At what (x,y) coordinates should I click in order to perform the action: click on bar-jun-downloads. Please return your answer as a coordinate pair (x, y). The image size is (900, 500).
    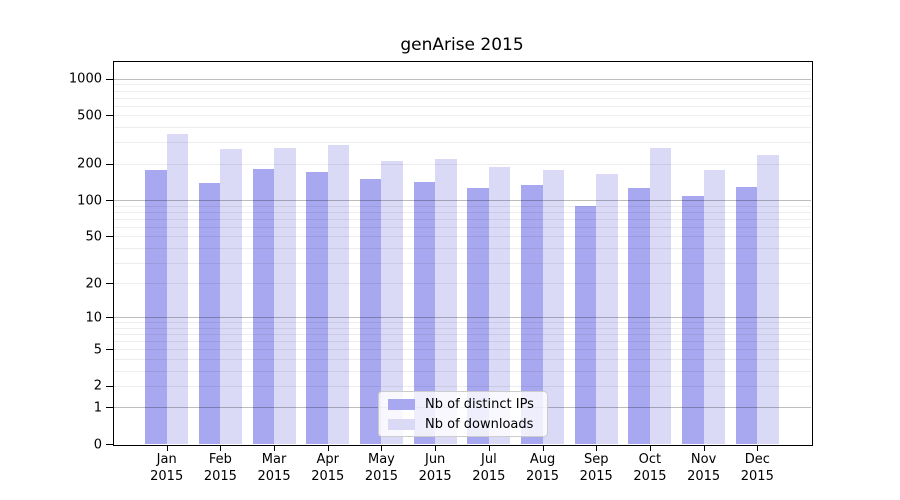
    Looking at the image, I should click on (446, 301).